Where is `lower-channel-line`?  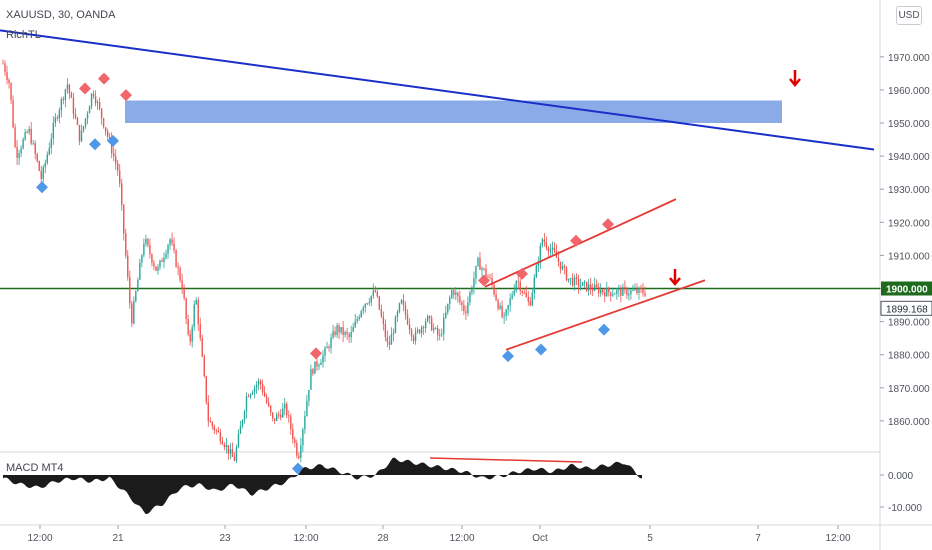 lower-channel-line is located at coordinates (605, 315).